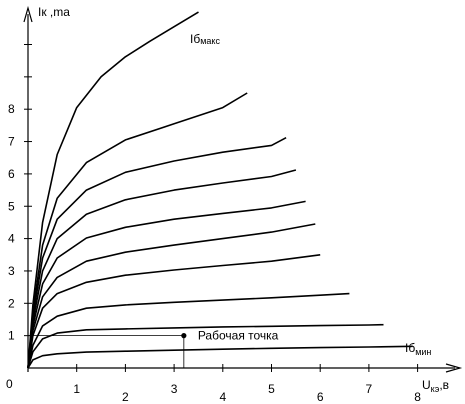 The height and width of the screenshot is (404, 465). What do you see at coordinates (28, 14) in the screenshot?
I see `y-axis-arrow-icon` at bounding box center [28, 14].